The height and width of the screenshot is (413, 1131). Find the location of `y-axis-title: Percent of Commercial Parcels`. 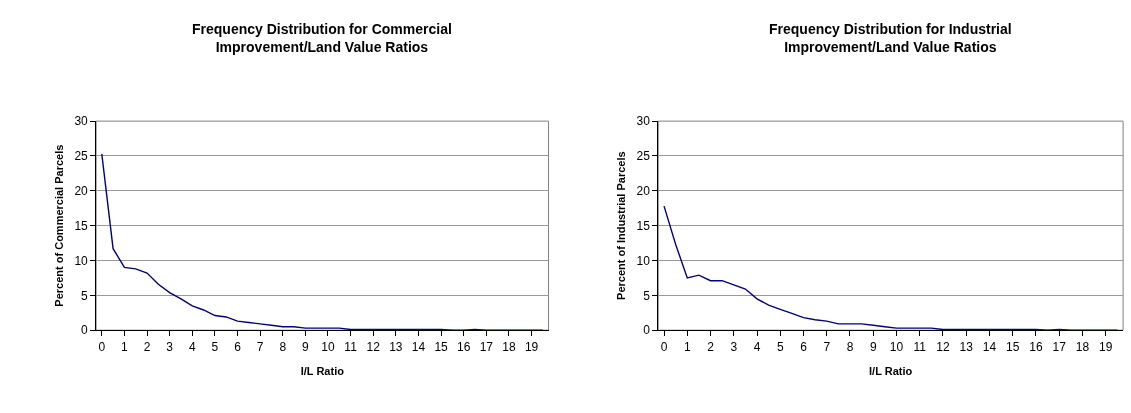

y-axis-title: Percent of Commercial Parcels is located at coordinates (59, 225).